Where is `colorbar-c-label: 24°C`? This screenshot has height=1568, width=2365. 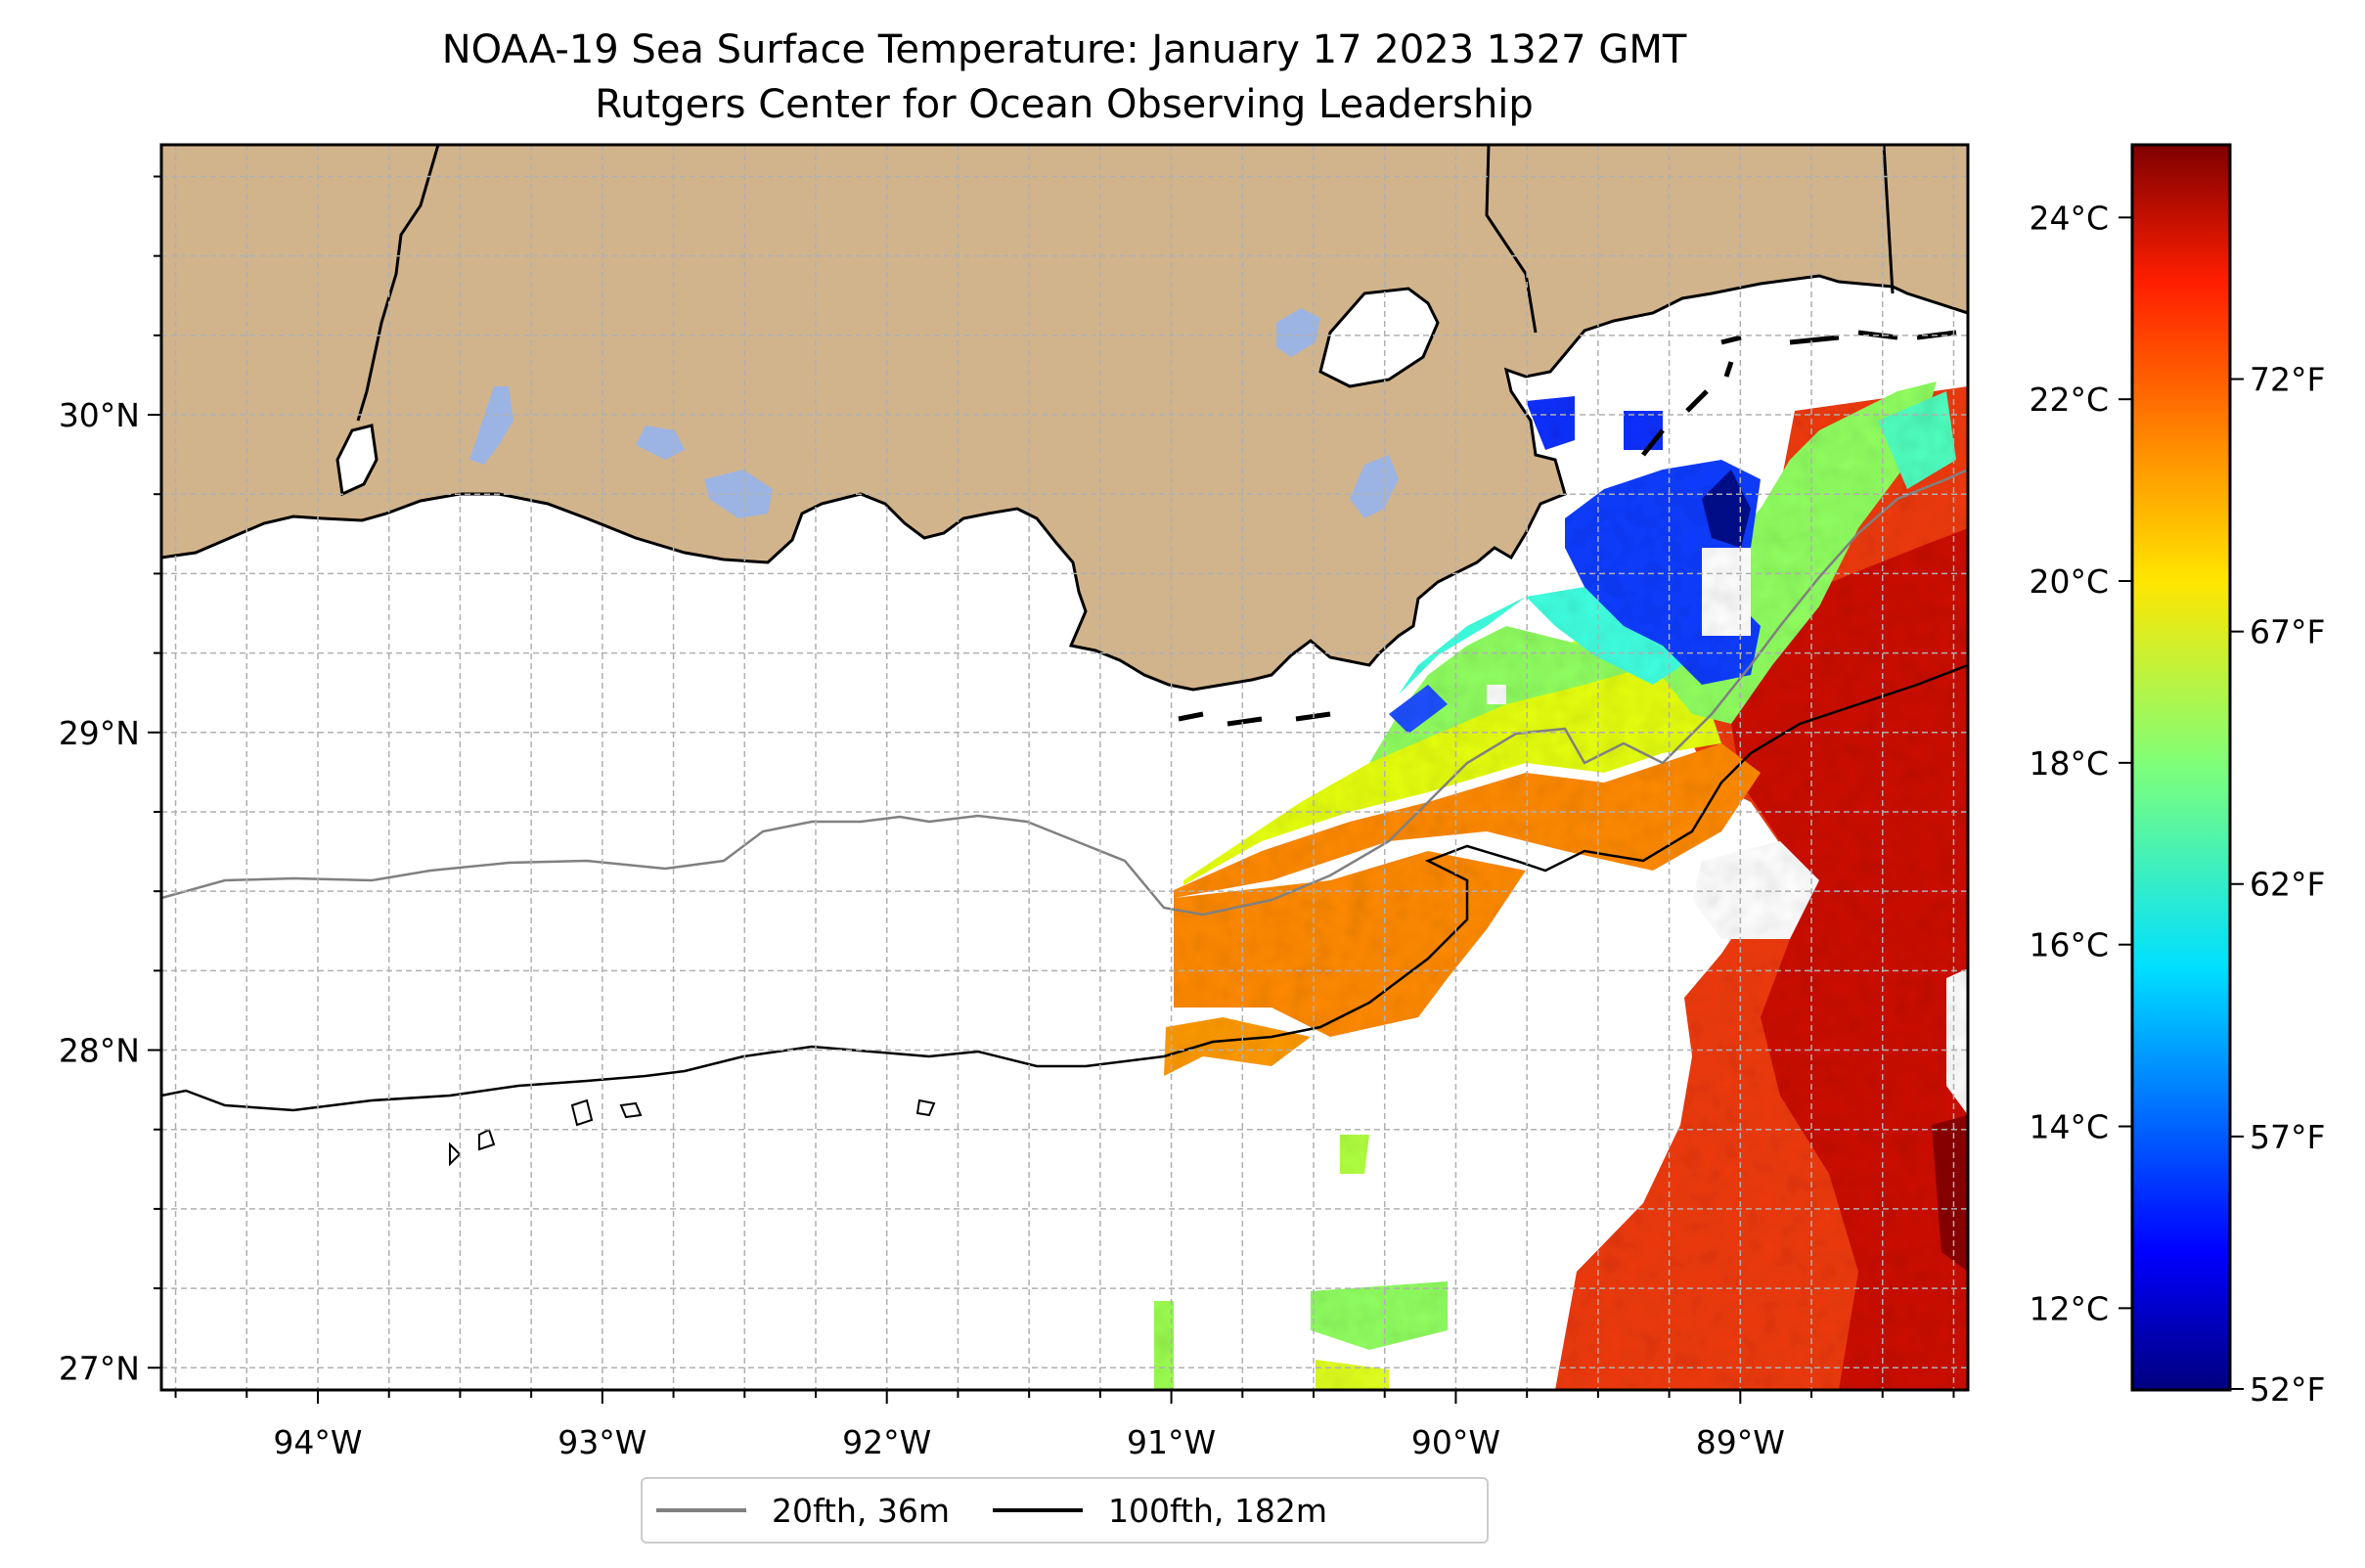
colorbar-c-label: 24°C is located at coordinates (2069, 218).